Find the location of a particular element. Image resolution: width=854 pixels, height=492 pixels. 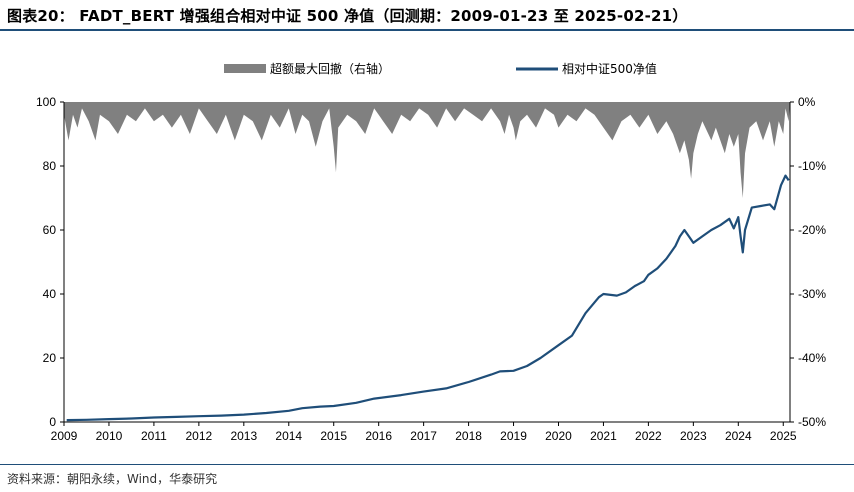

x-tick-label: 2012 is located at coordinates (199, 436).